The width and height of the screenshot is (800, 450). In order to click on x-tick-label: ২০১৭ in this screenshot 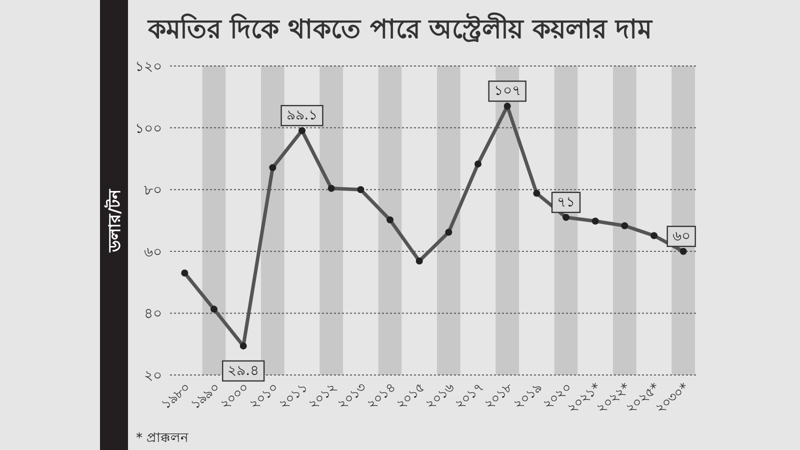, I will do `click(469, 396)`.